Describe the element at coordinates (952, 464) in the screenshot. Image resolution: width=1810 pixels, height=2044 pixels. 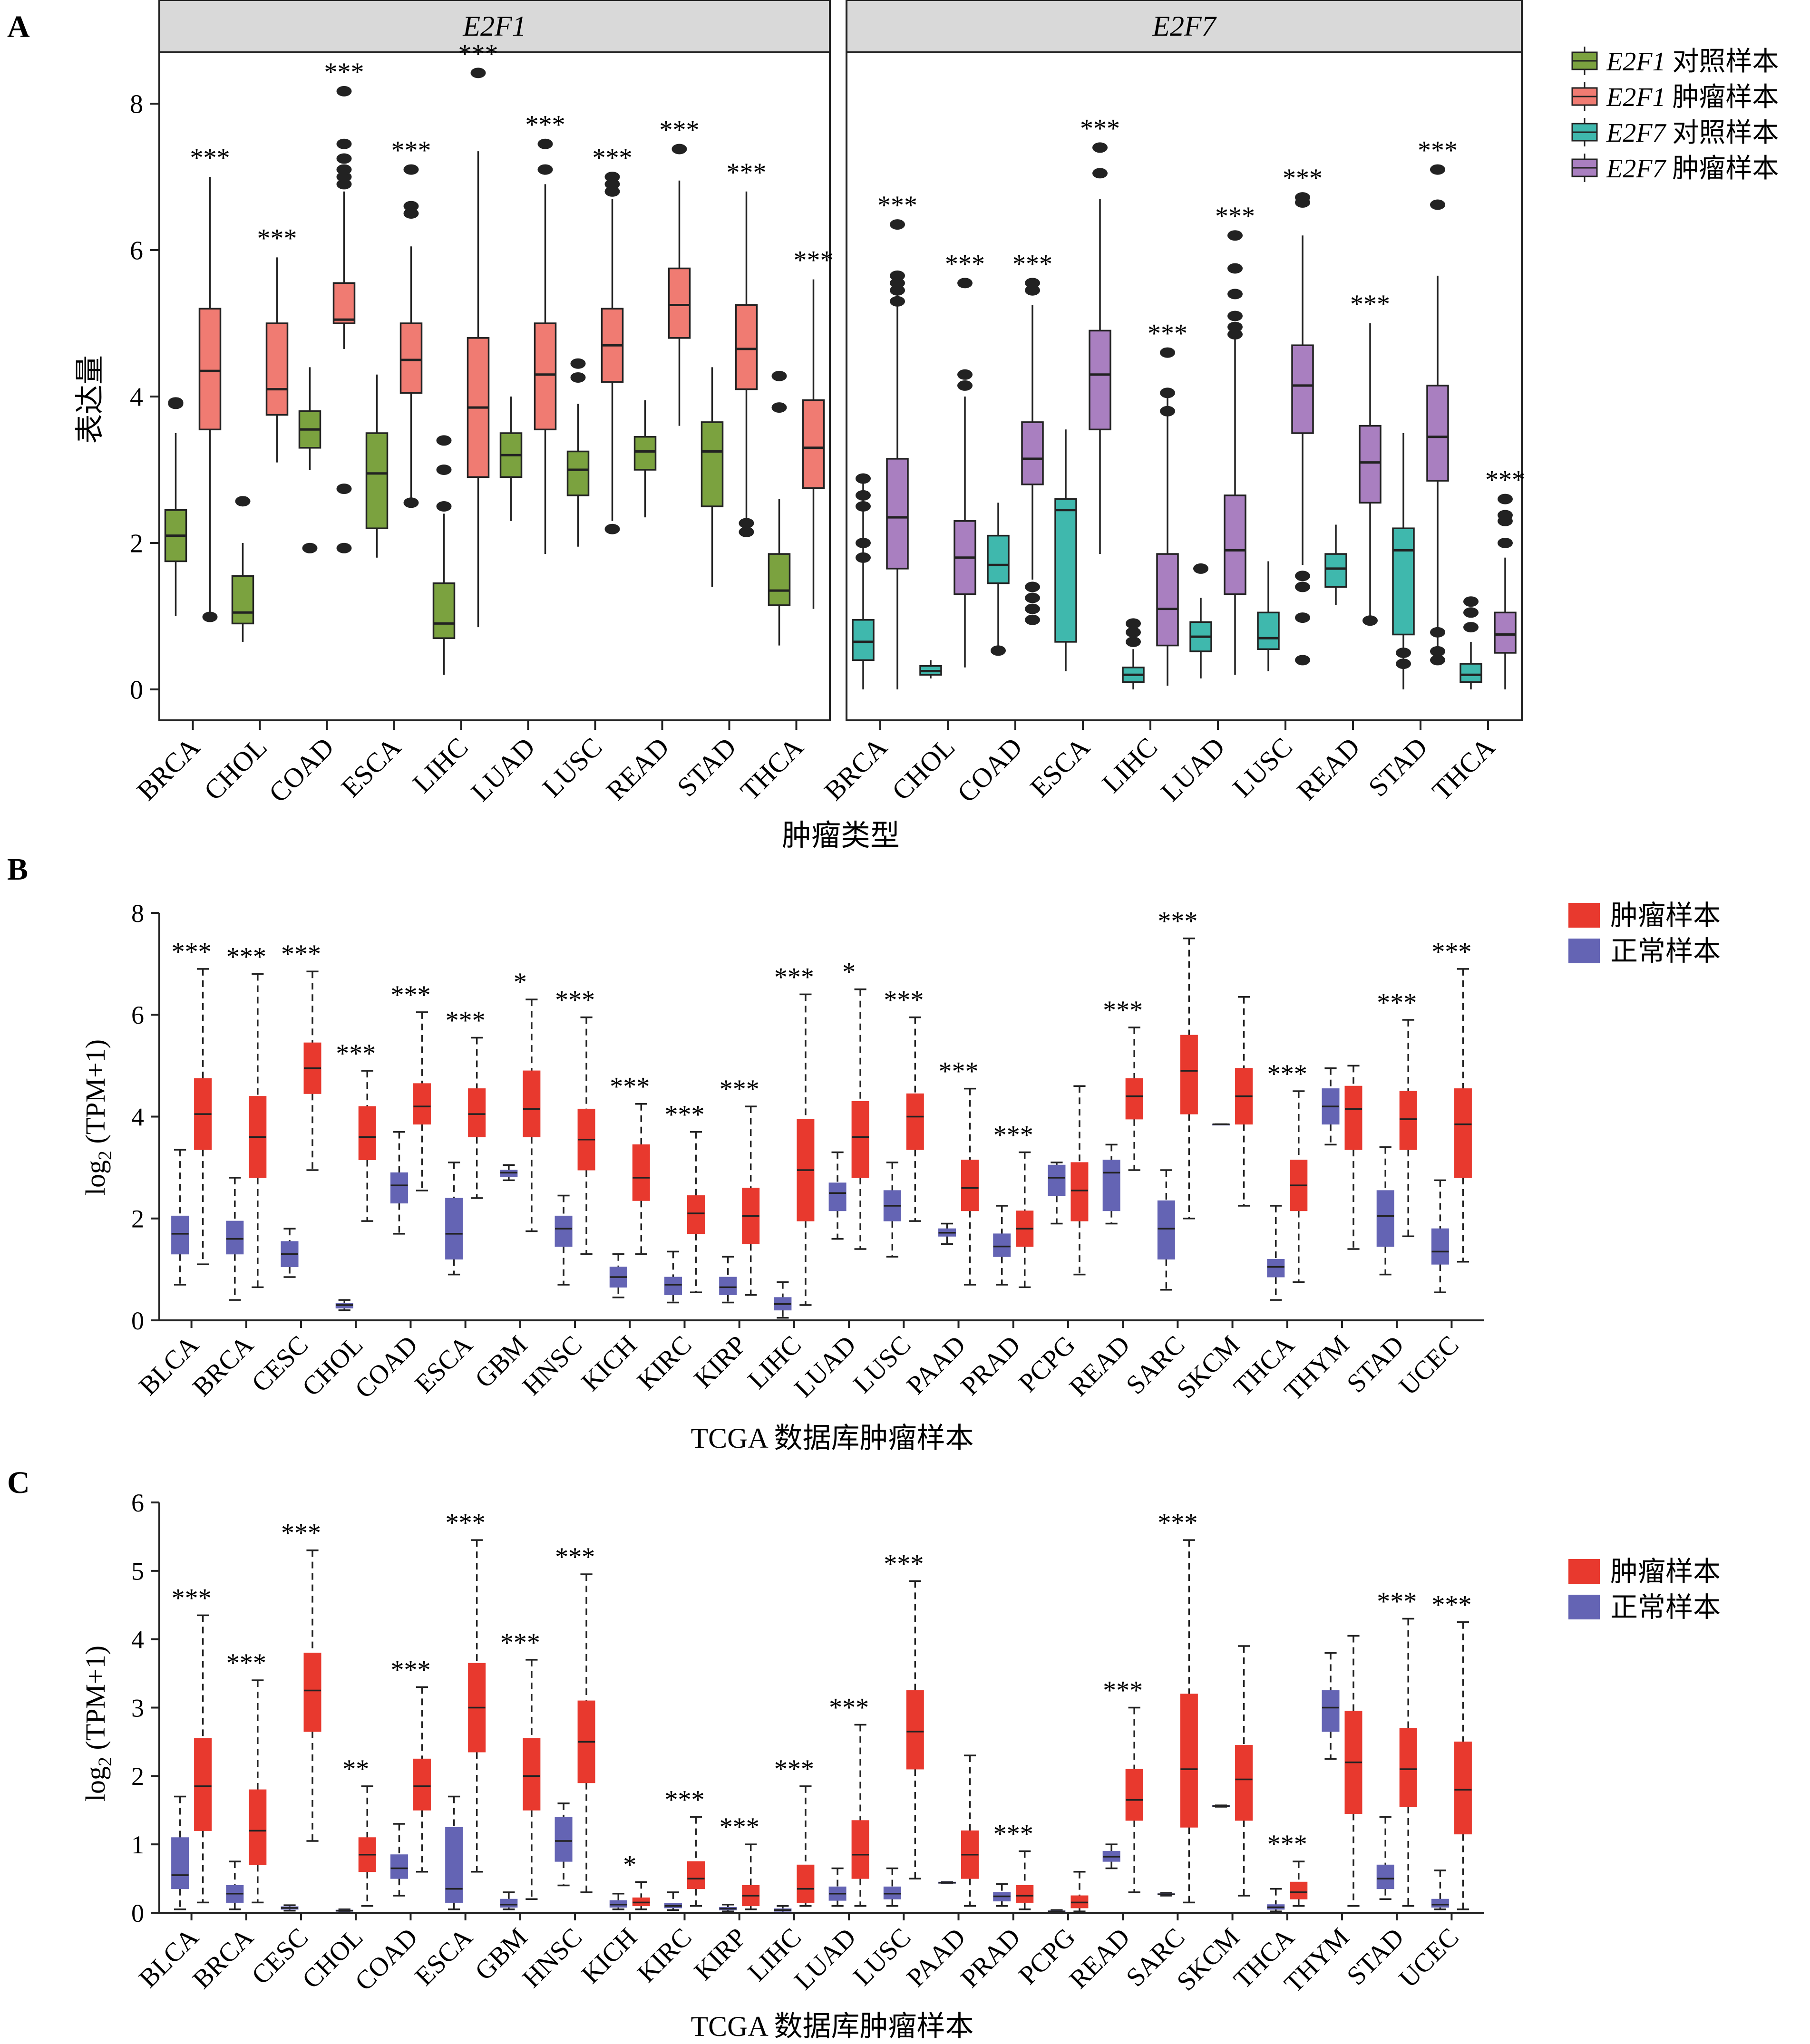
I see `e2f7-group-CHOL: ***` at that location.